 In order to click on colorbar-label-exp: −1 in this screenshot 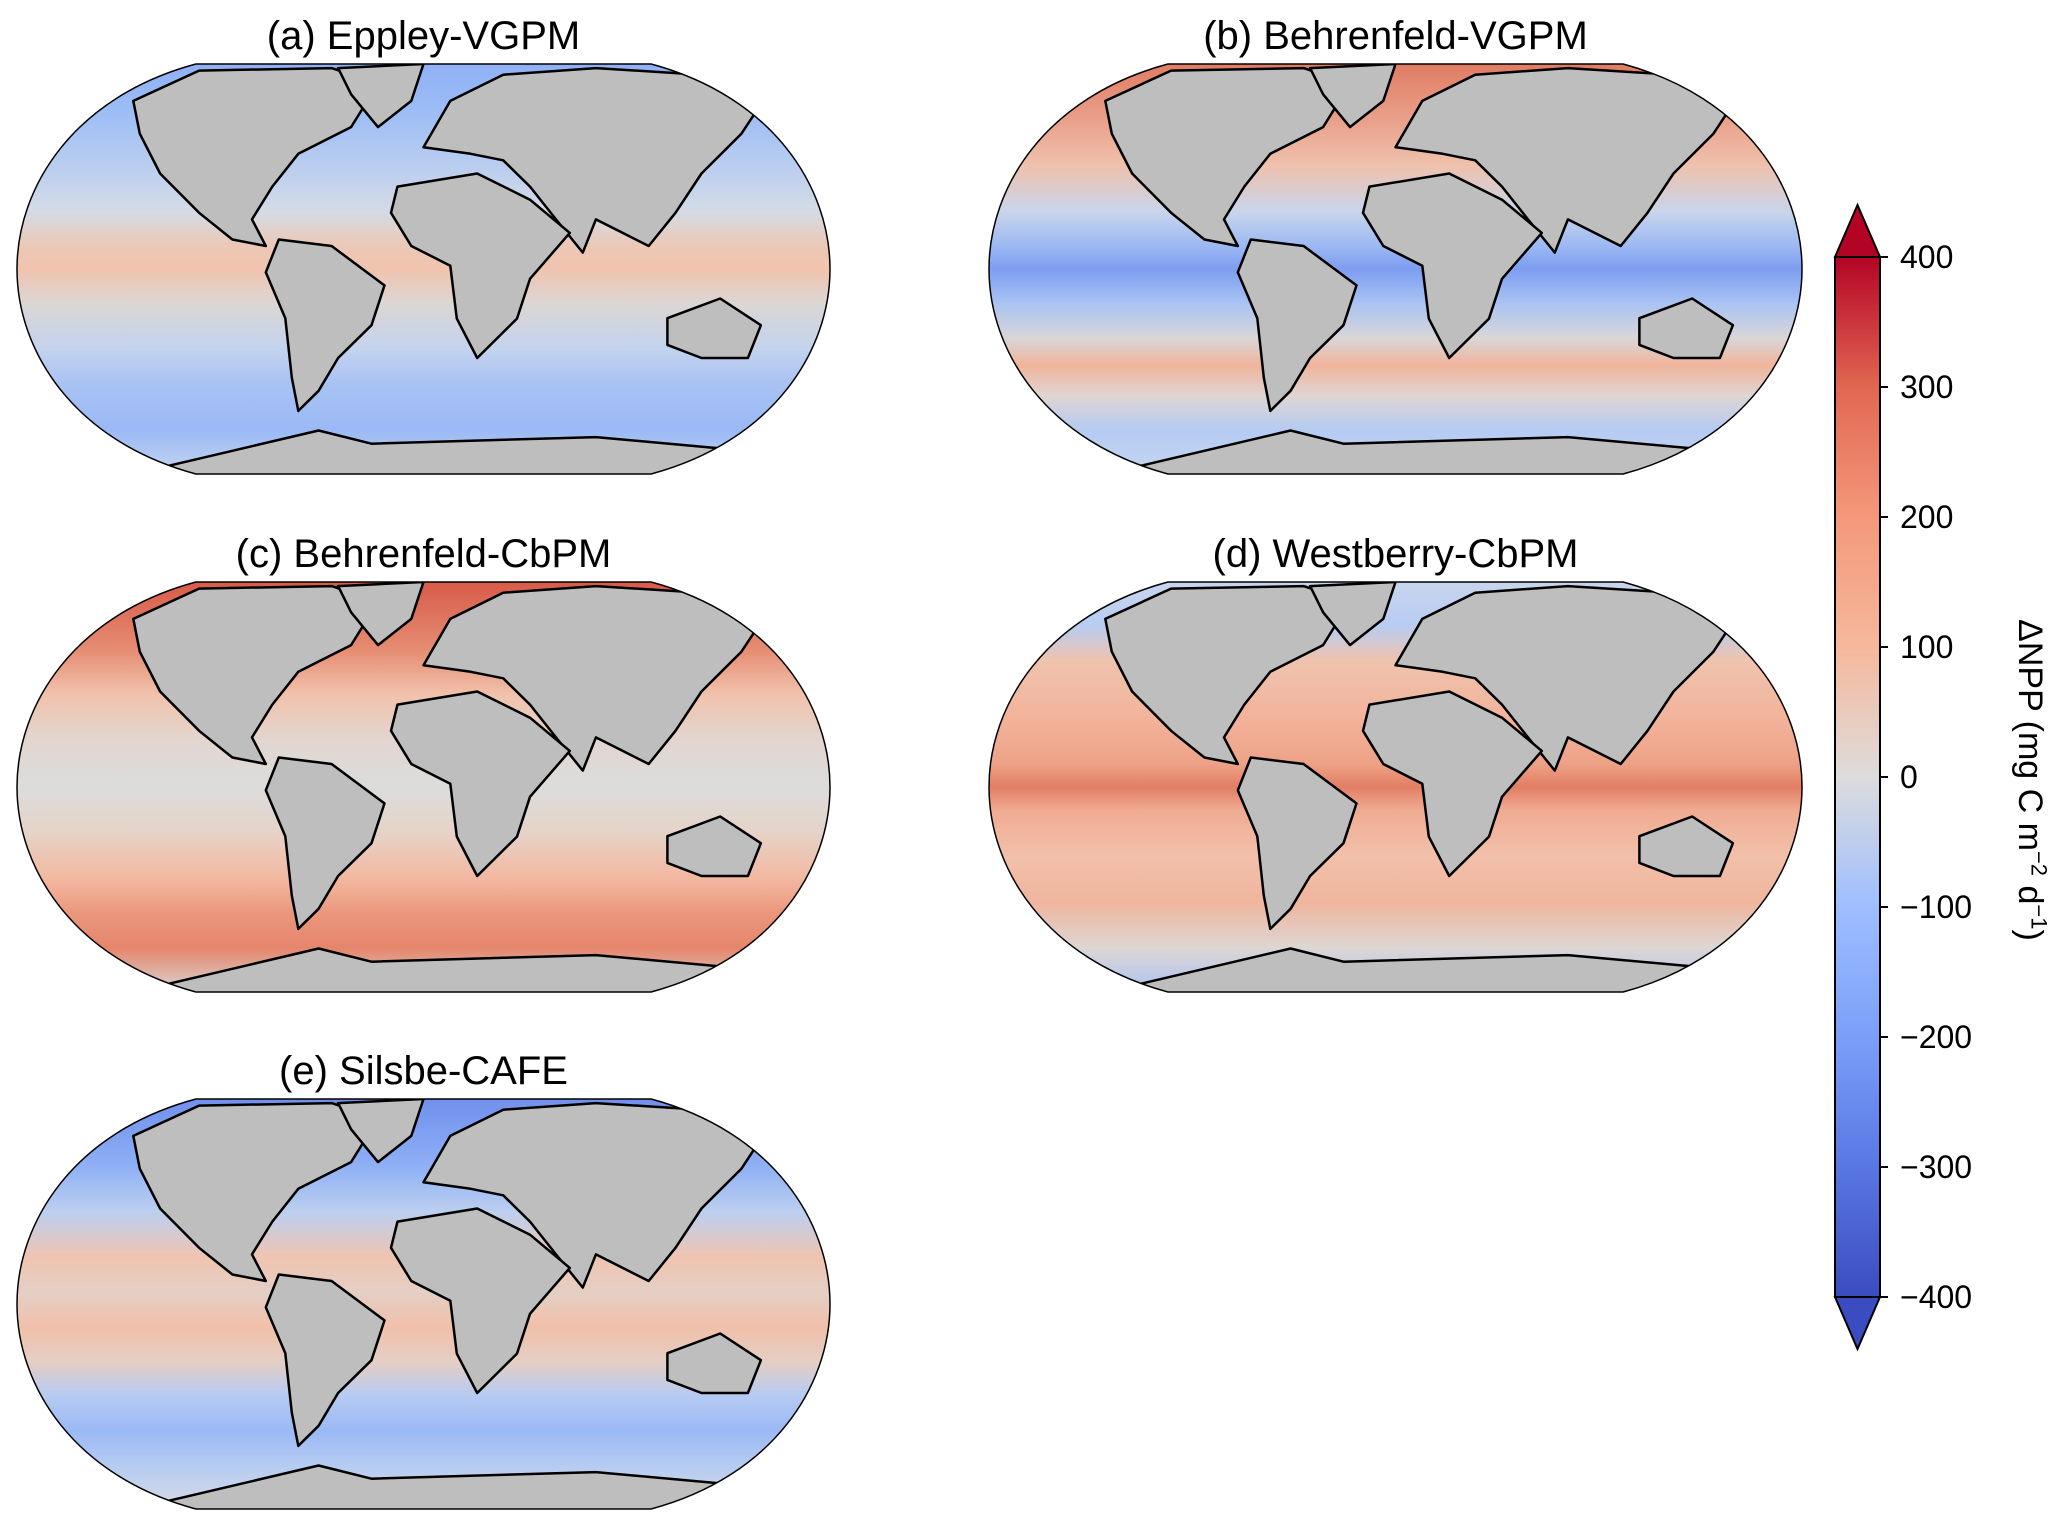, I will do `click(2039, 917)`.